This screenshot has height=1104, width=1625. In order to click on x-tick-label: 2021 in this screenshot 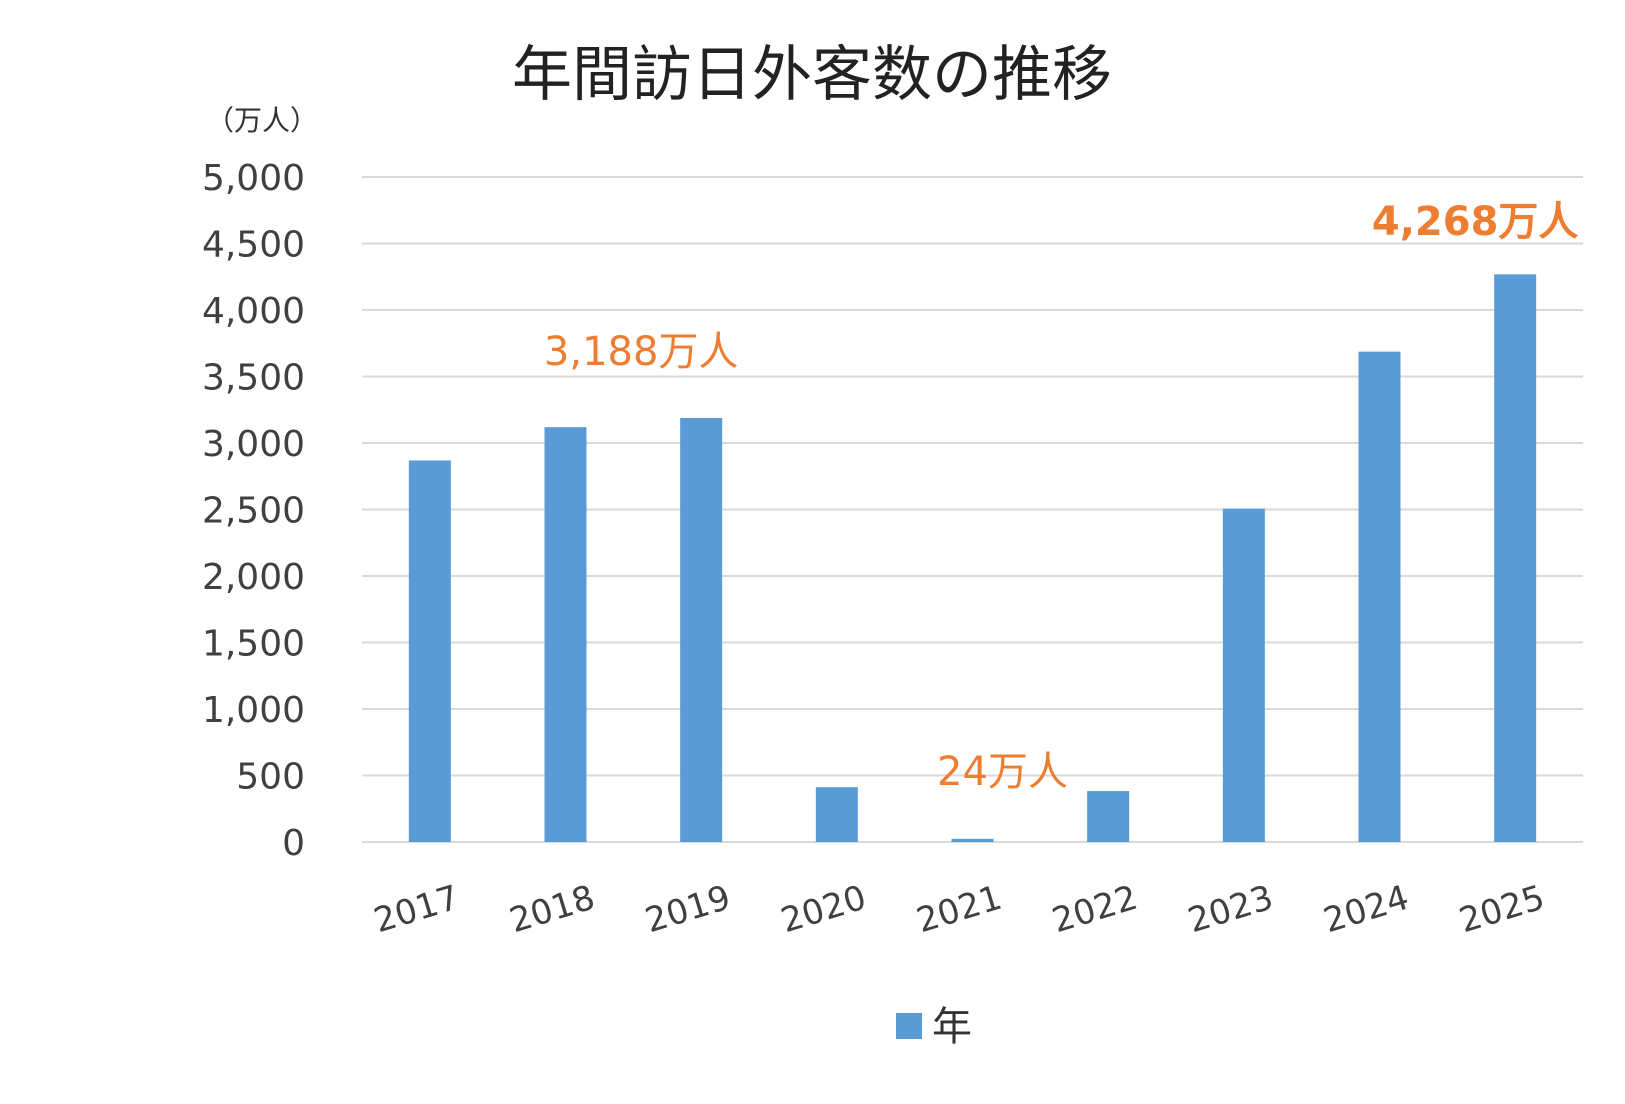, I will do `click(959, 910)`.